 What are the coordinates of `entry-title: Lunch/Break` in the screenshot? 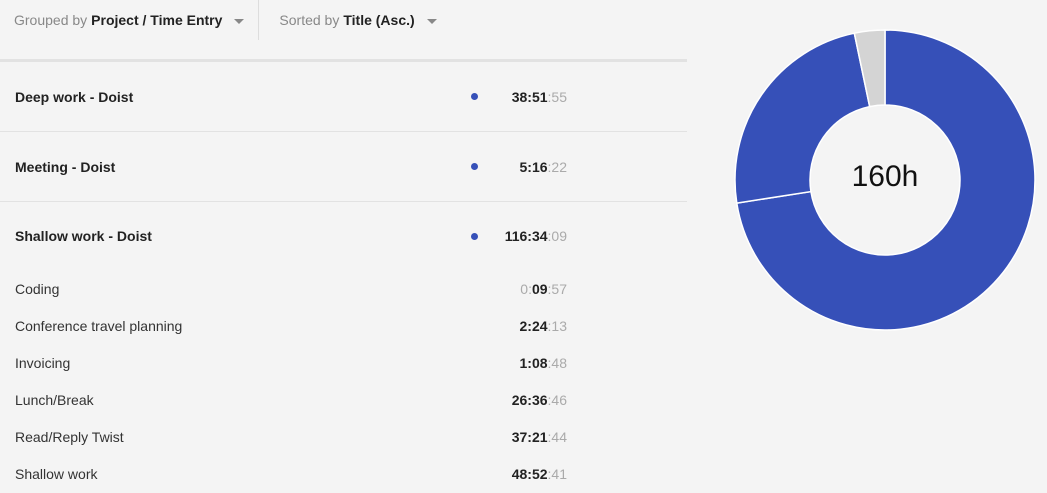 It's located at (54, 399).